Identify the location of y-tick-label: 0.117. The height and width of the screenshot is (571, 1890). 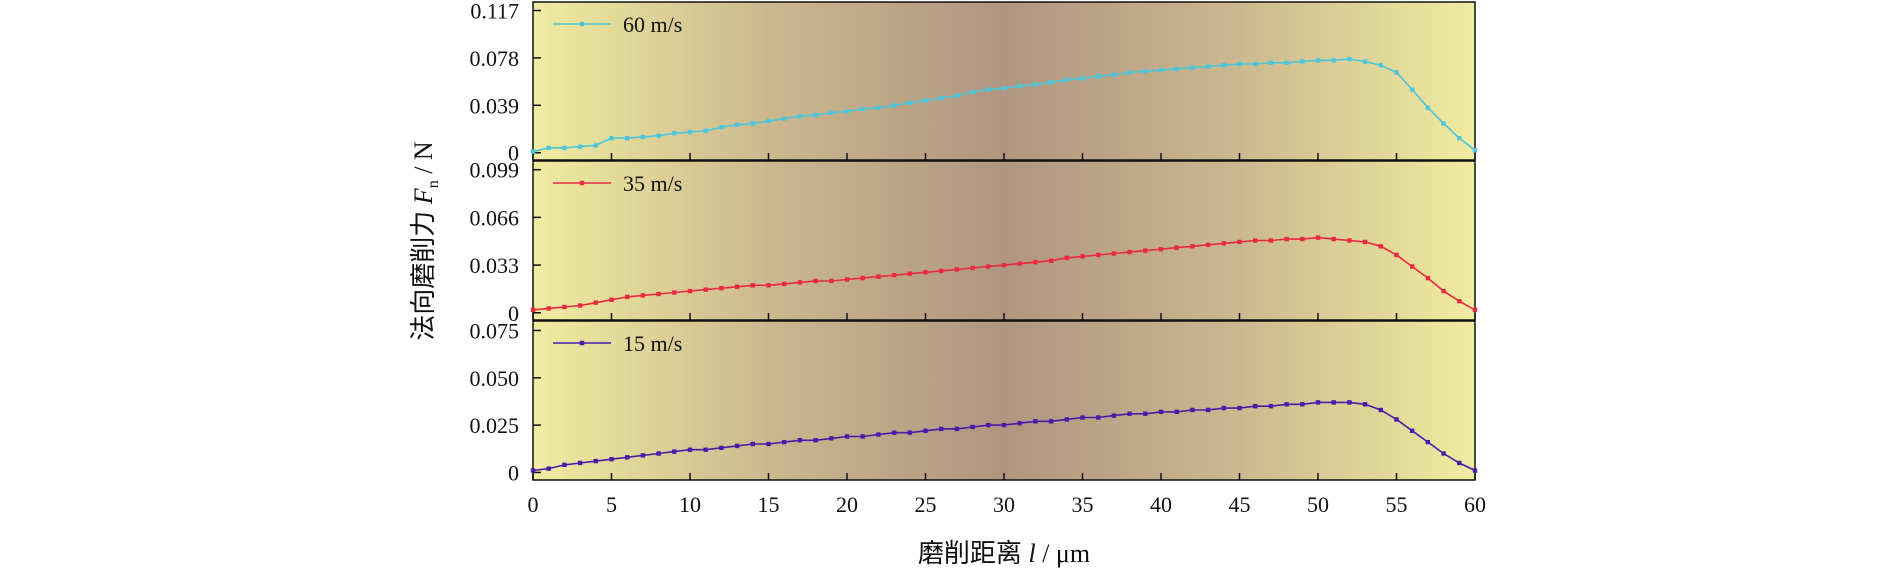
(494, 12).